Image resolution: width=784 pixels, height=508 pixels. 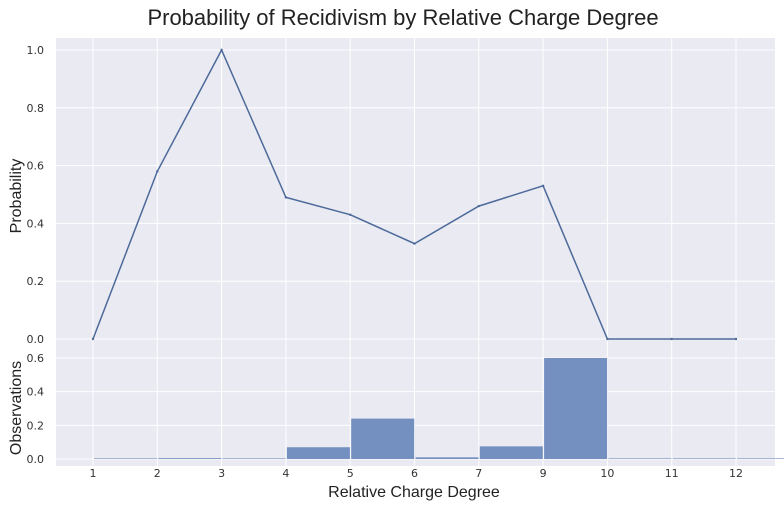 What do you see at coordinates (16, 196) in the screenshot?
I see `y-axis-label-probability: Probability` at bounding box center [16, 196].